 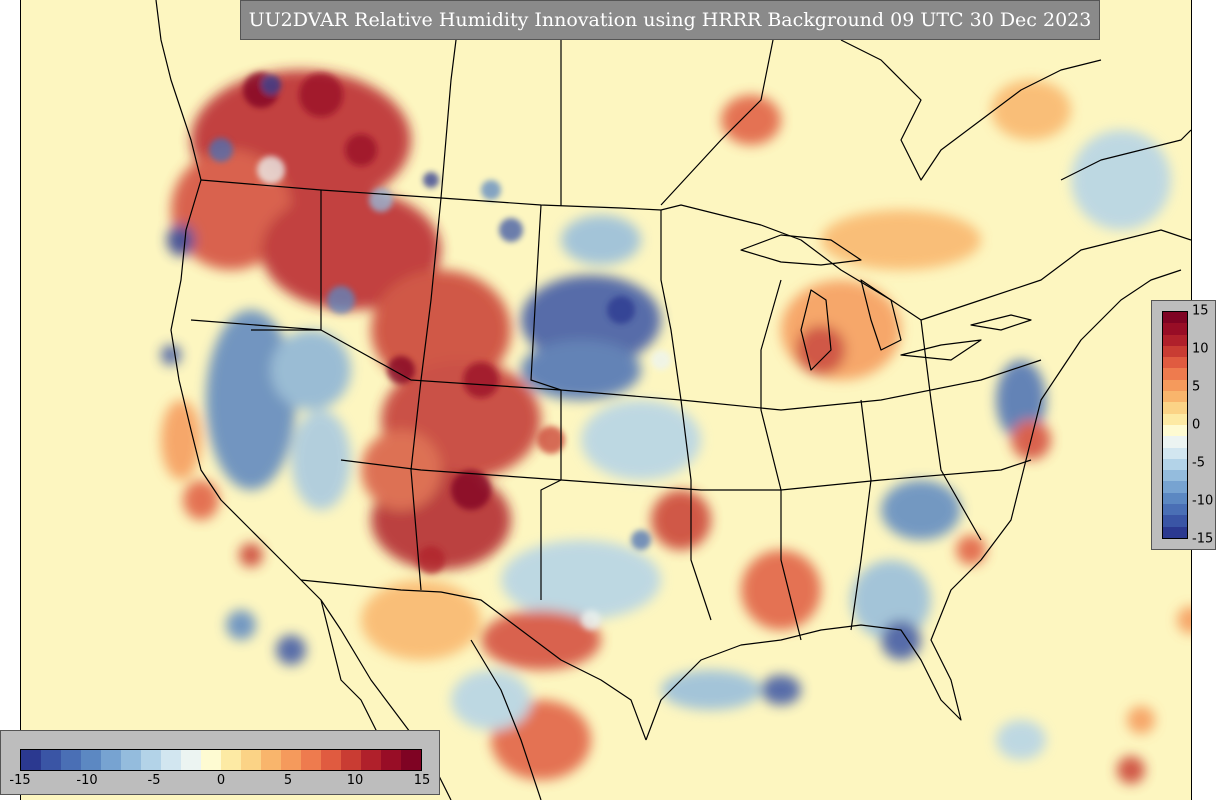 I want to click on us-mexico-border, so click(x=473, y=660).